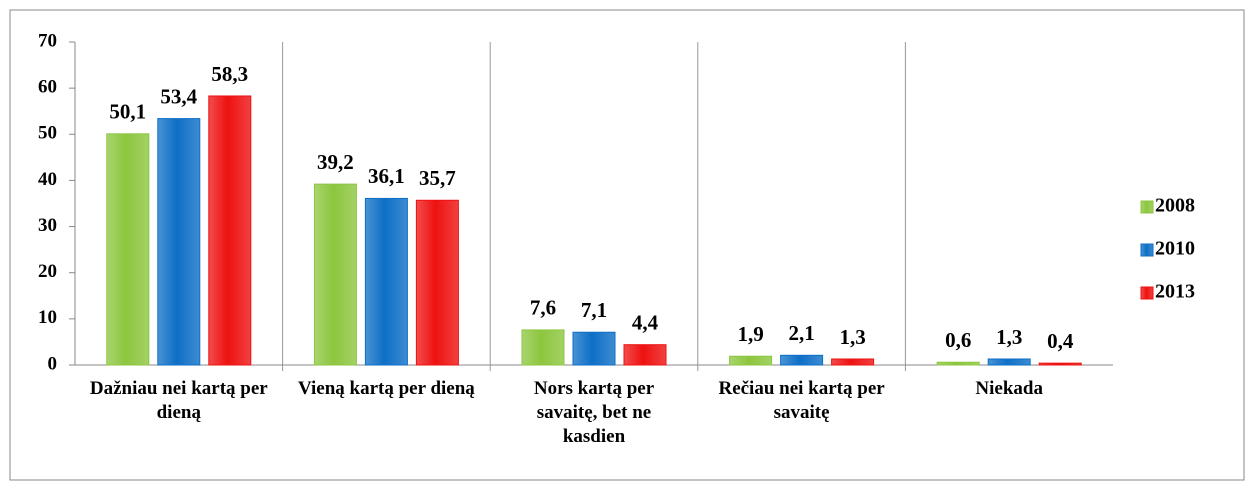 This screenshot has height=482, width=1255. I want to click on y-tick-label: 10, so click(47, 317).